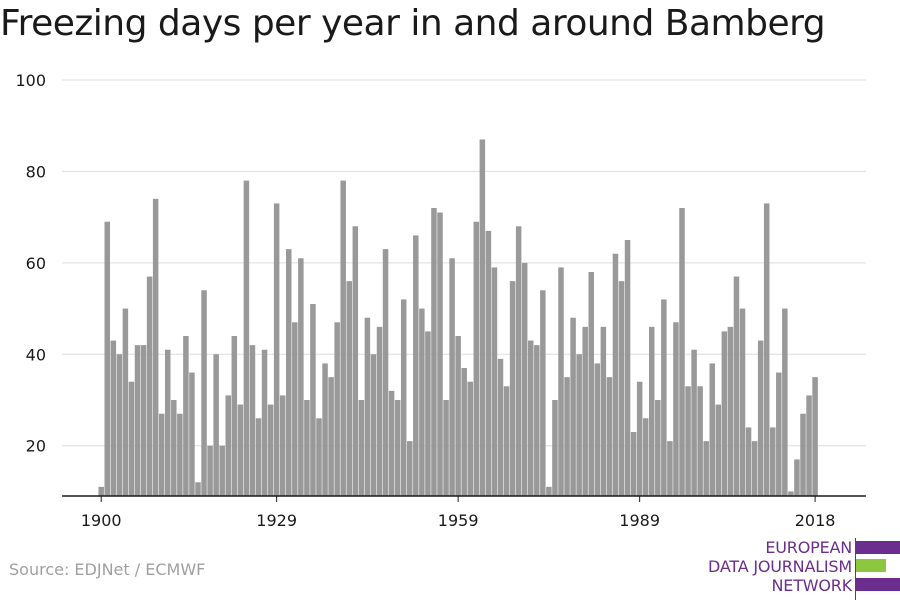  What do you see at coordinates (458, 520) in the screenshot?
I see `x-tick-label-1959: 1959` at bounding box center [458, 520].